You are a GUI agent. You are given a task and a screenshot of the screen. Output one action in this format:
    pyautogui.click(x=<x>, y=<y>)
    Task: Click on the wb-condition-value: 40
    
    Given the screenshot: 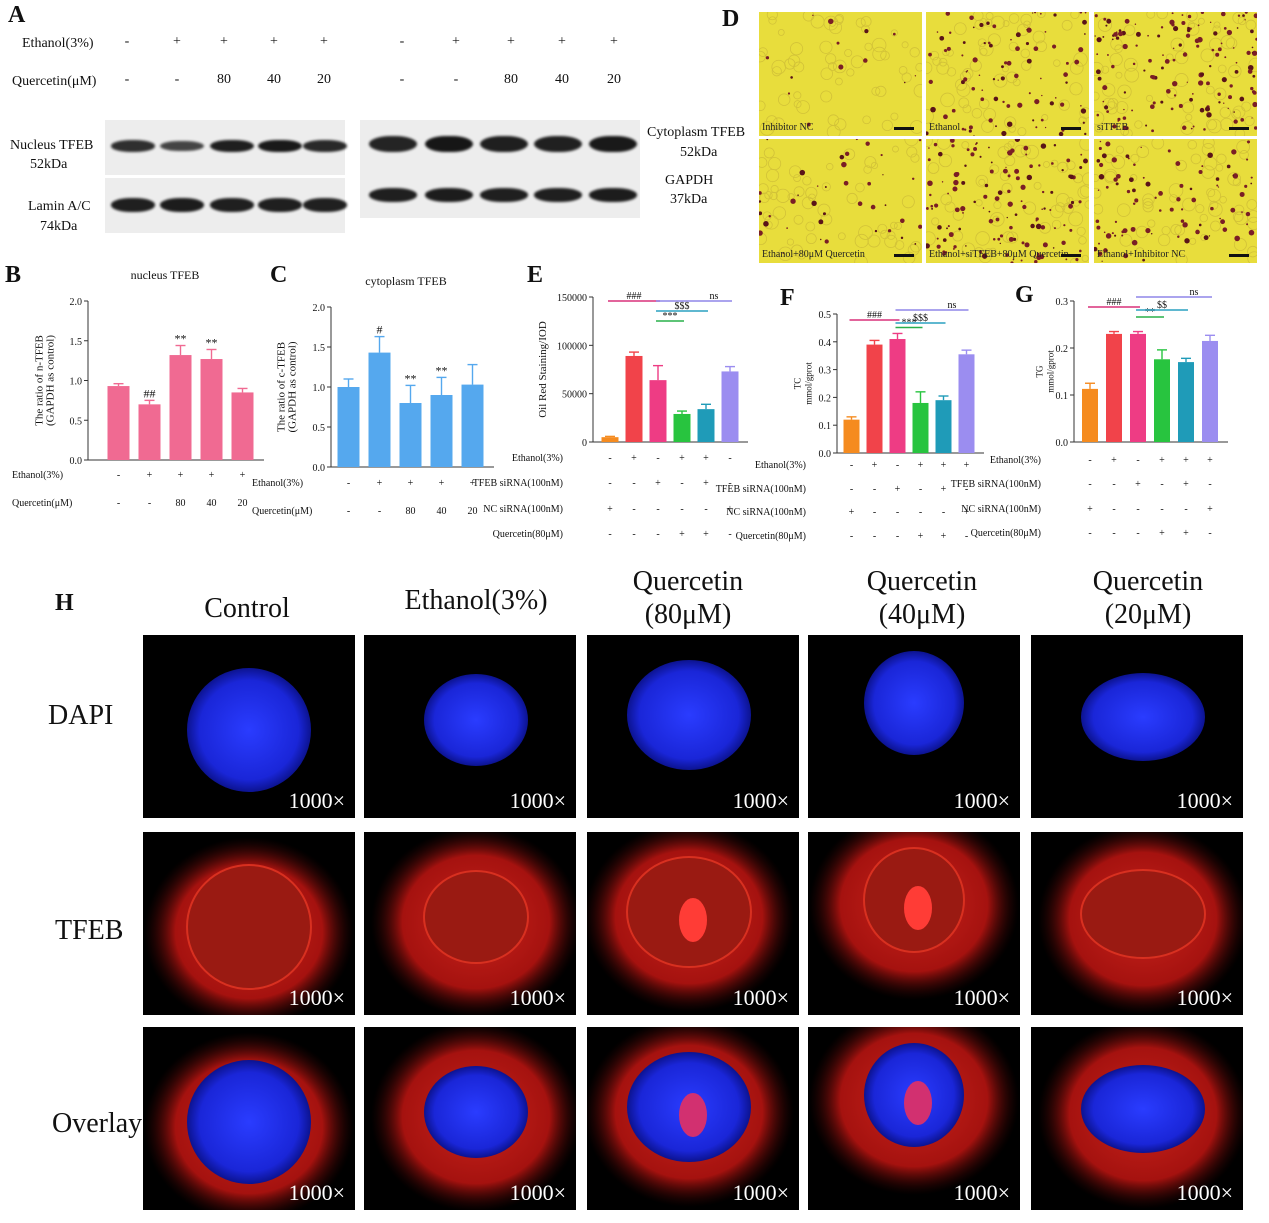 What is the action you would take?
    pyautogui.click(x=274, y=79)
    